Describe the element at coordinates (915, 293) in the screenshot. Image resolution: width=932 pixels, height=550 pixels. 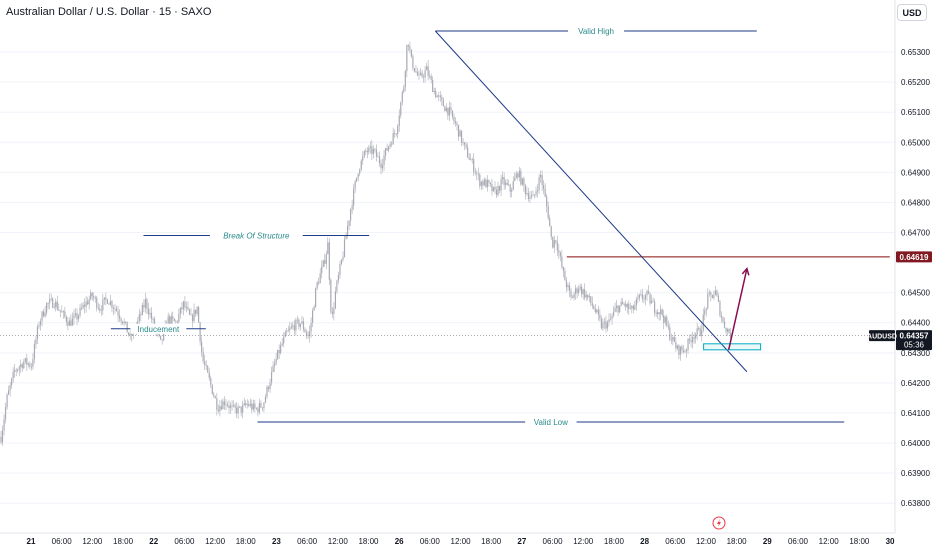
I see `y-tick-label: 0.64500` at that location.